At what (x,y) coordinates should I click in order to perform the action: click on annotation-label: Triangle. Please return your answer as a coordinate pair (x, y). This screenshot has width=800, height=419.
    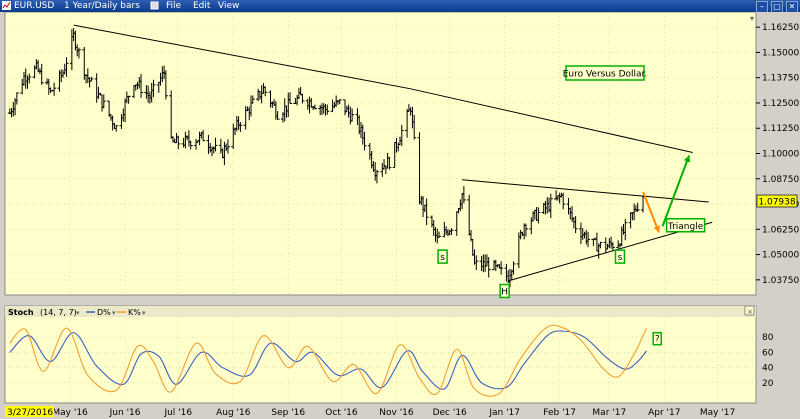
    Looking at the image, I should click on (685, 227).